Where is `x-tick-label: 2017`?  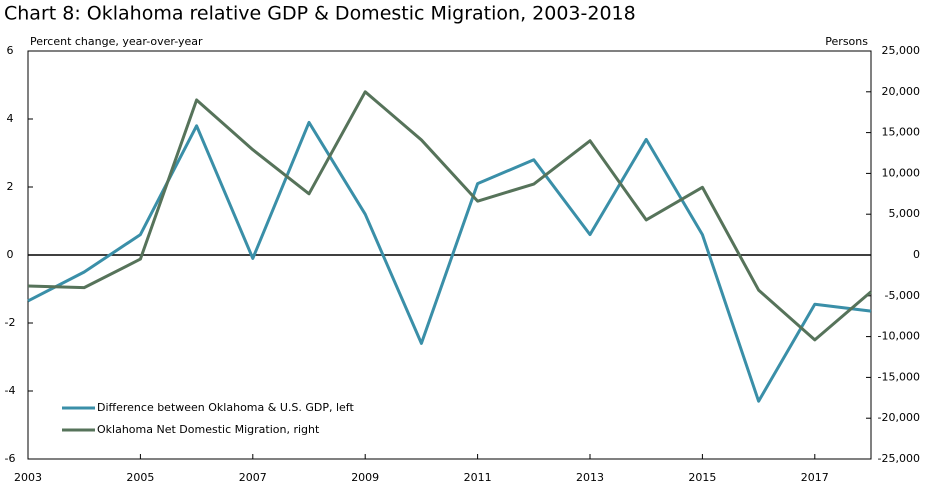 x-tick-label: 2017 is located at coordinates (815, 477).